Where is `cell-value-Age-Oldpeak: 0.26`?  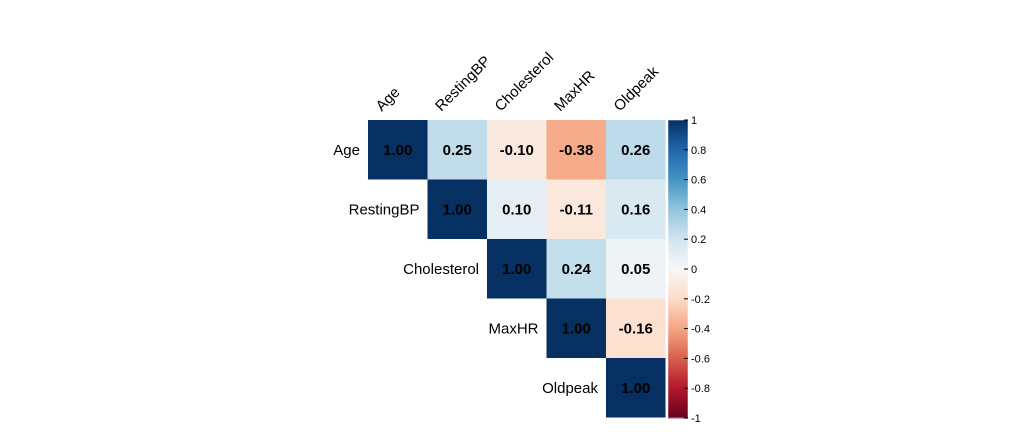
cell-value-Age-Oldpeak: 0.26 is located at coordinates (635, 150).